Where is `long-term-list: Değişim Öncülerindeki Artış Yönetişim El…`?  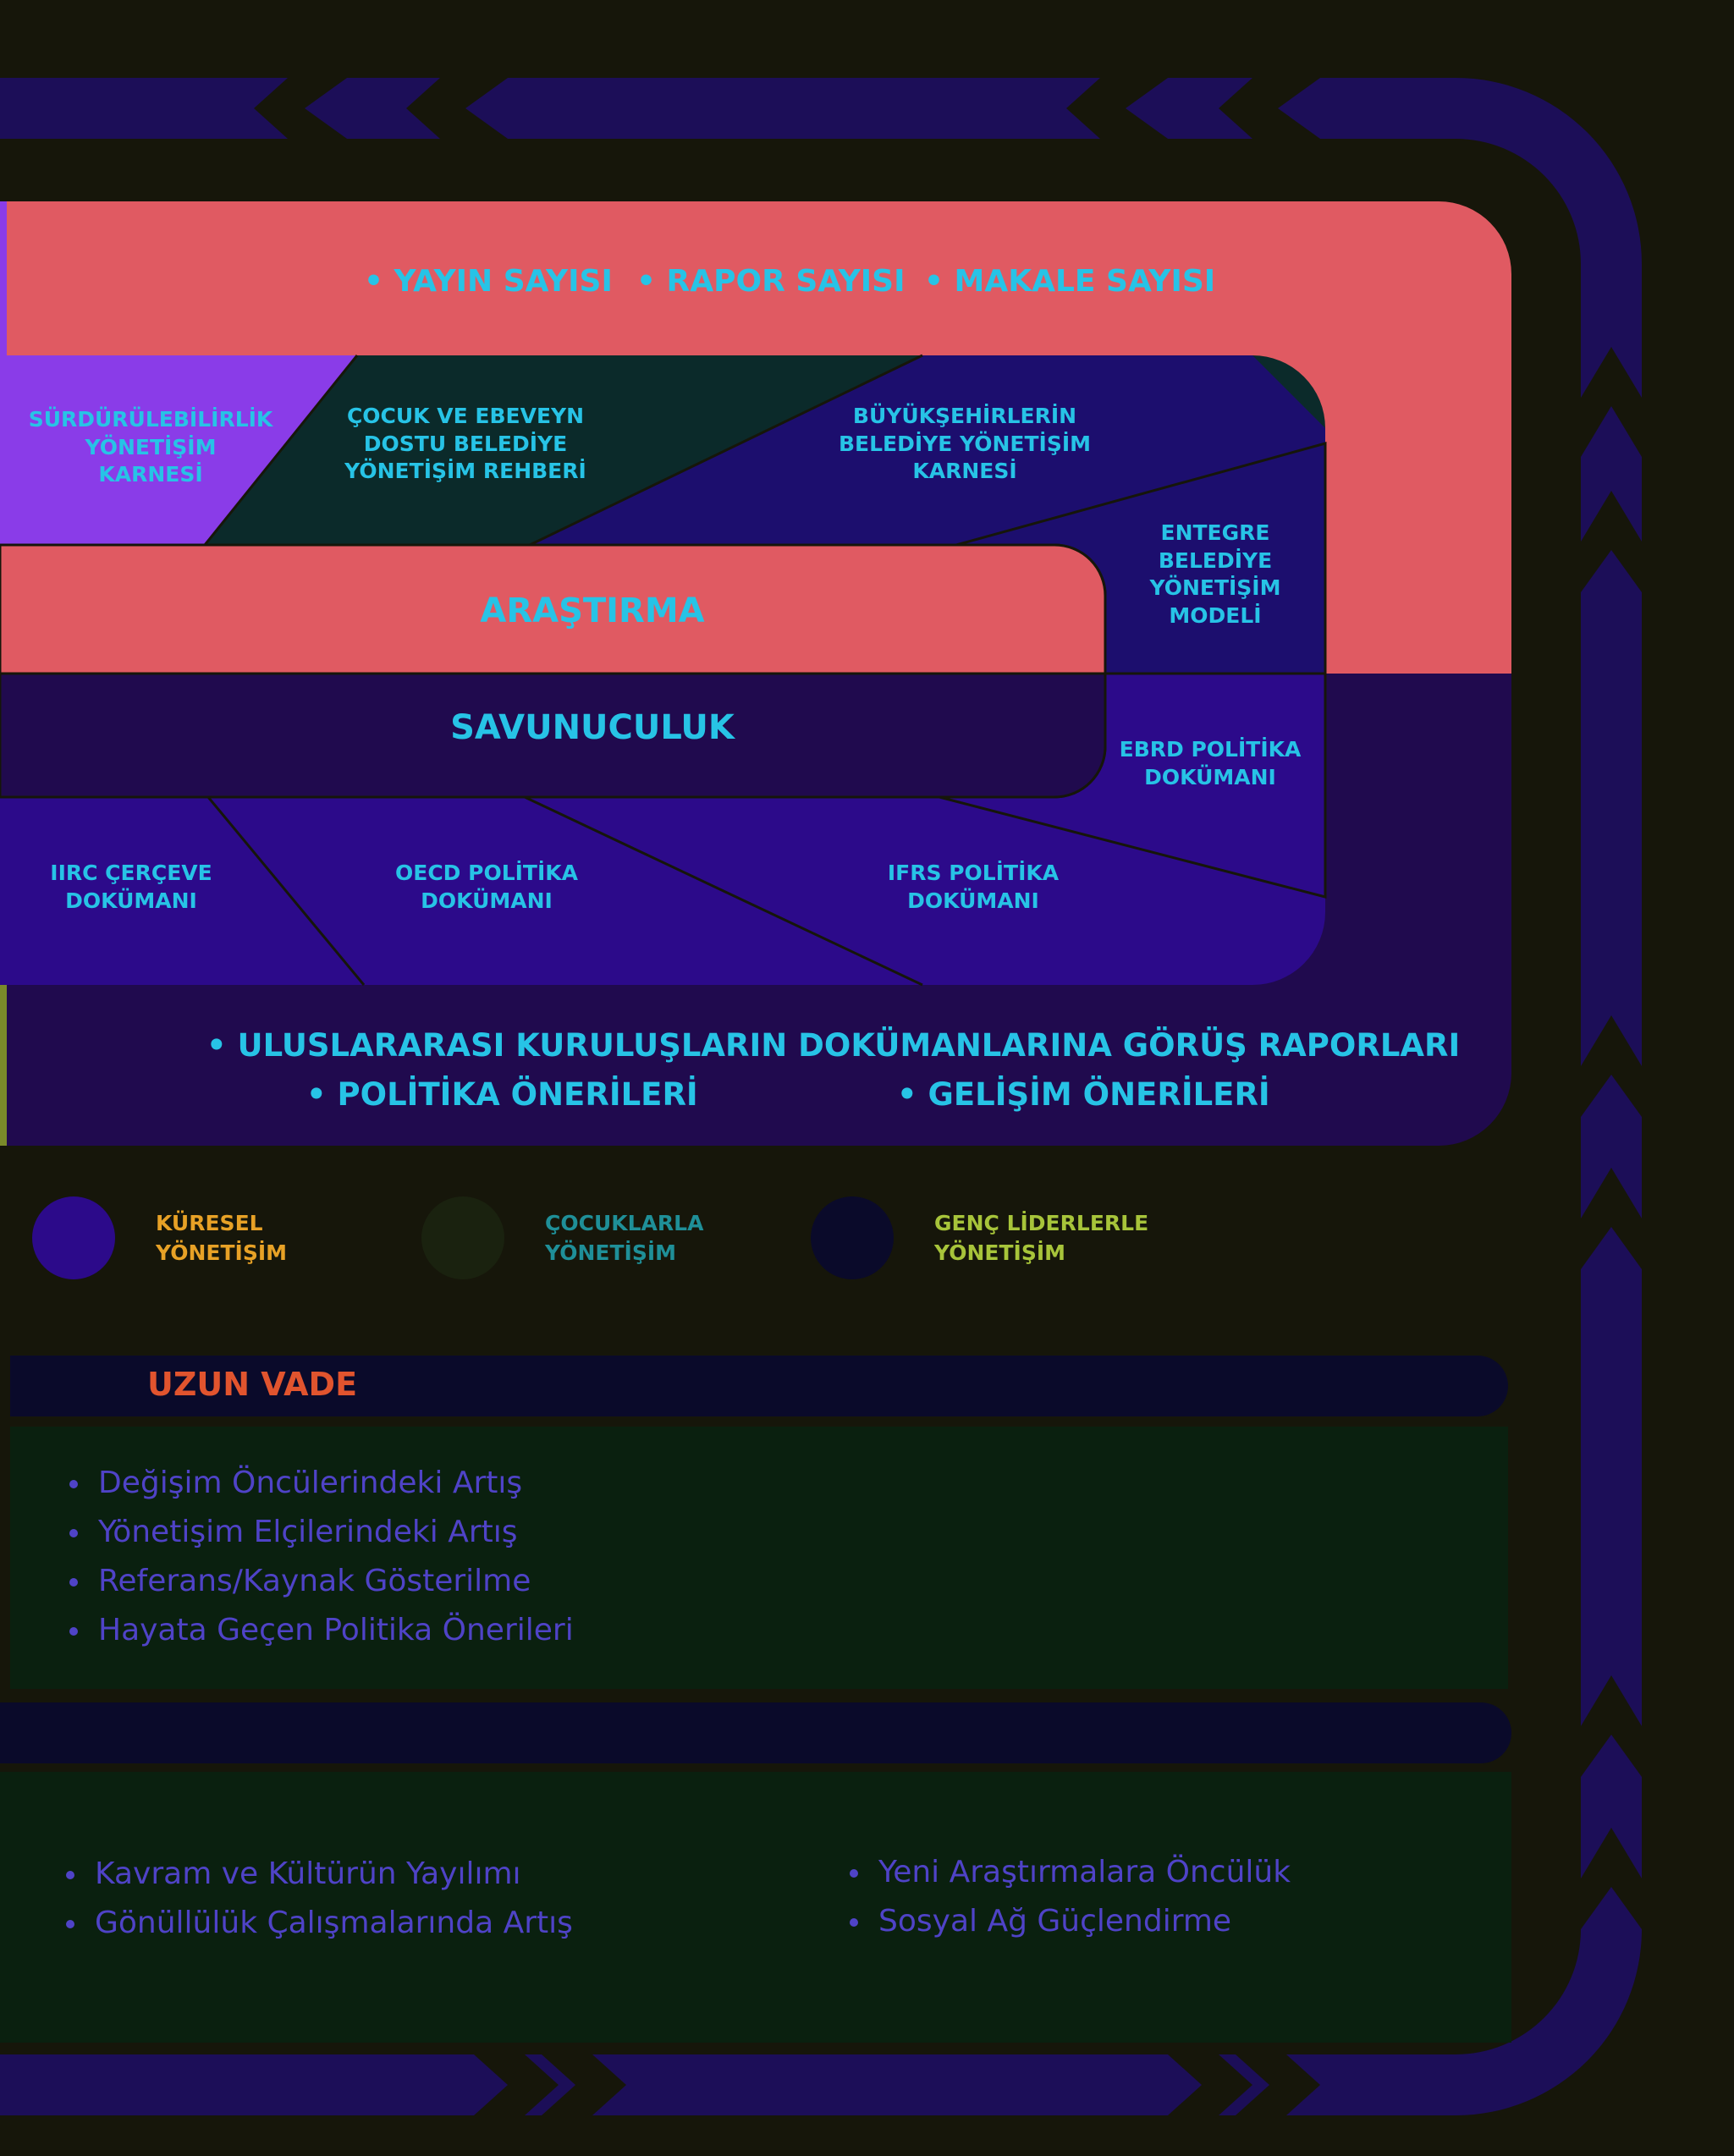
long-term-list: Değişim Öncülerindeki Artış Yönetişim El… is located at coordinates (321, 1557).